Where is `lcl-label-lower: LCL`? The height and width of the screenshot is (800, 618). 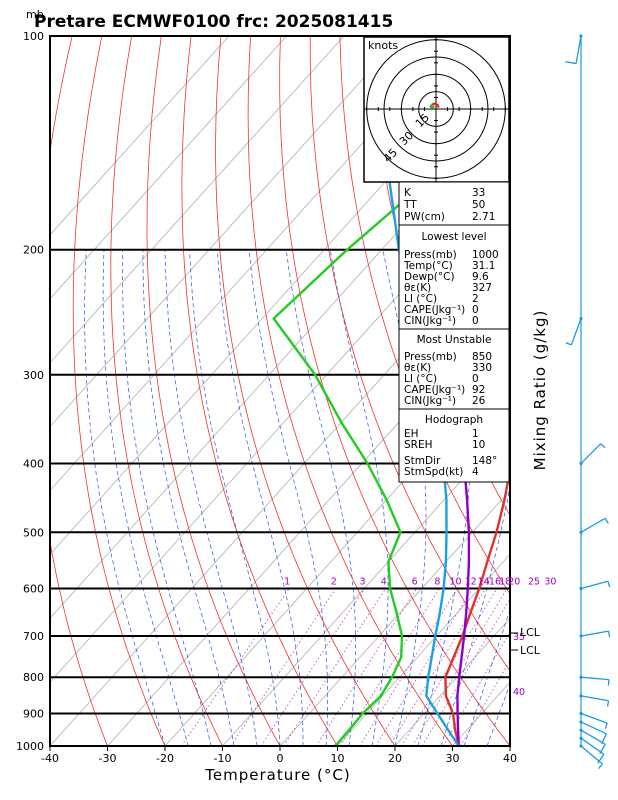
lcl-label-lower: LCL is located at coordinates (530, 650).